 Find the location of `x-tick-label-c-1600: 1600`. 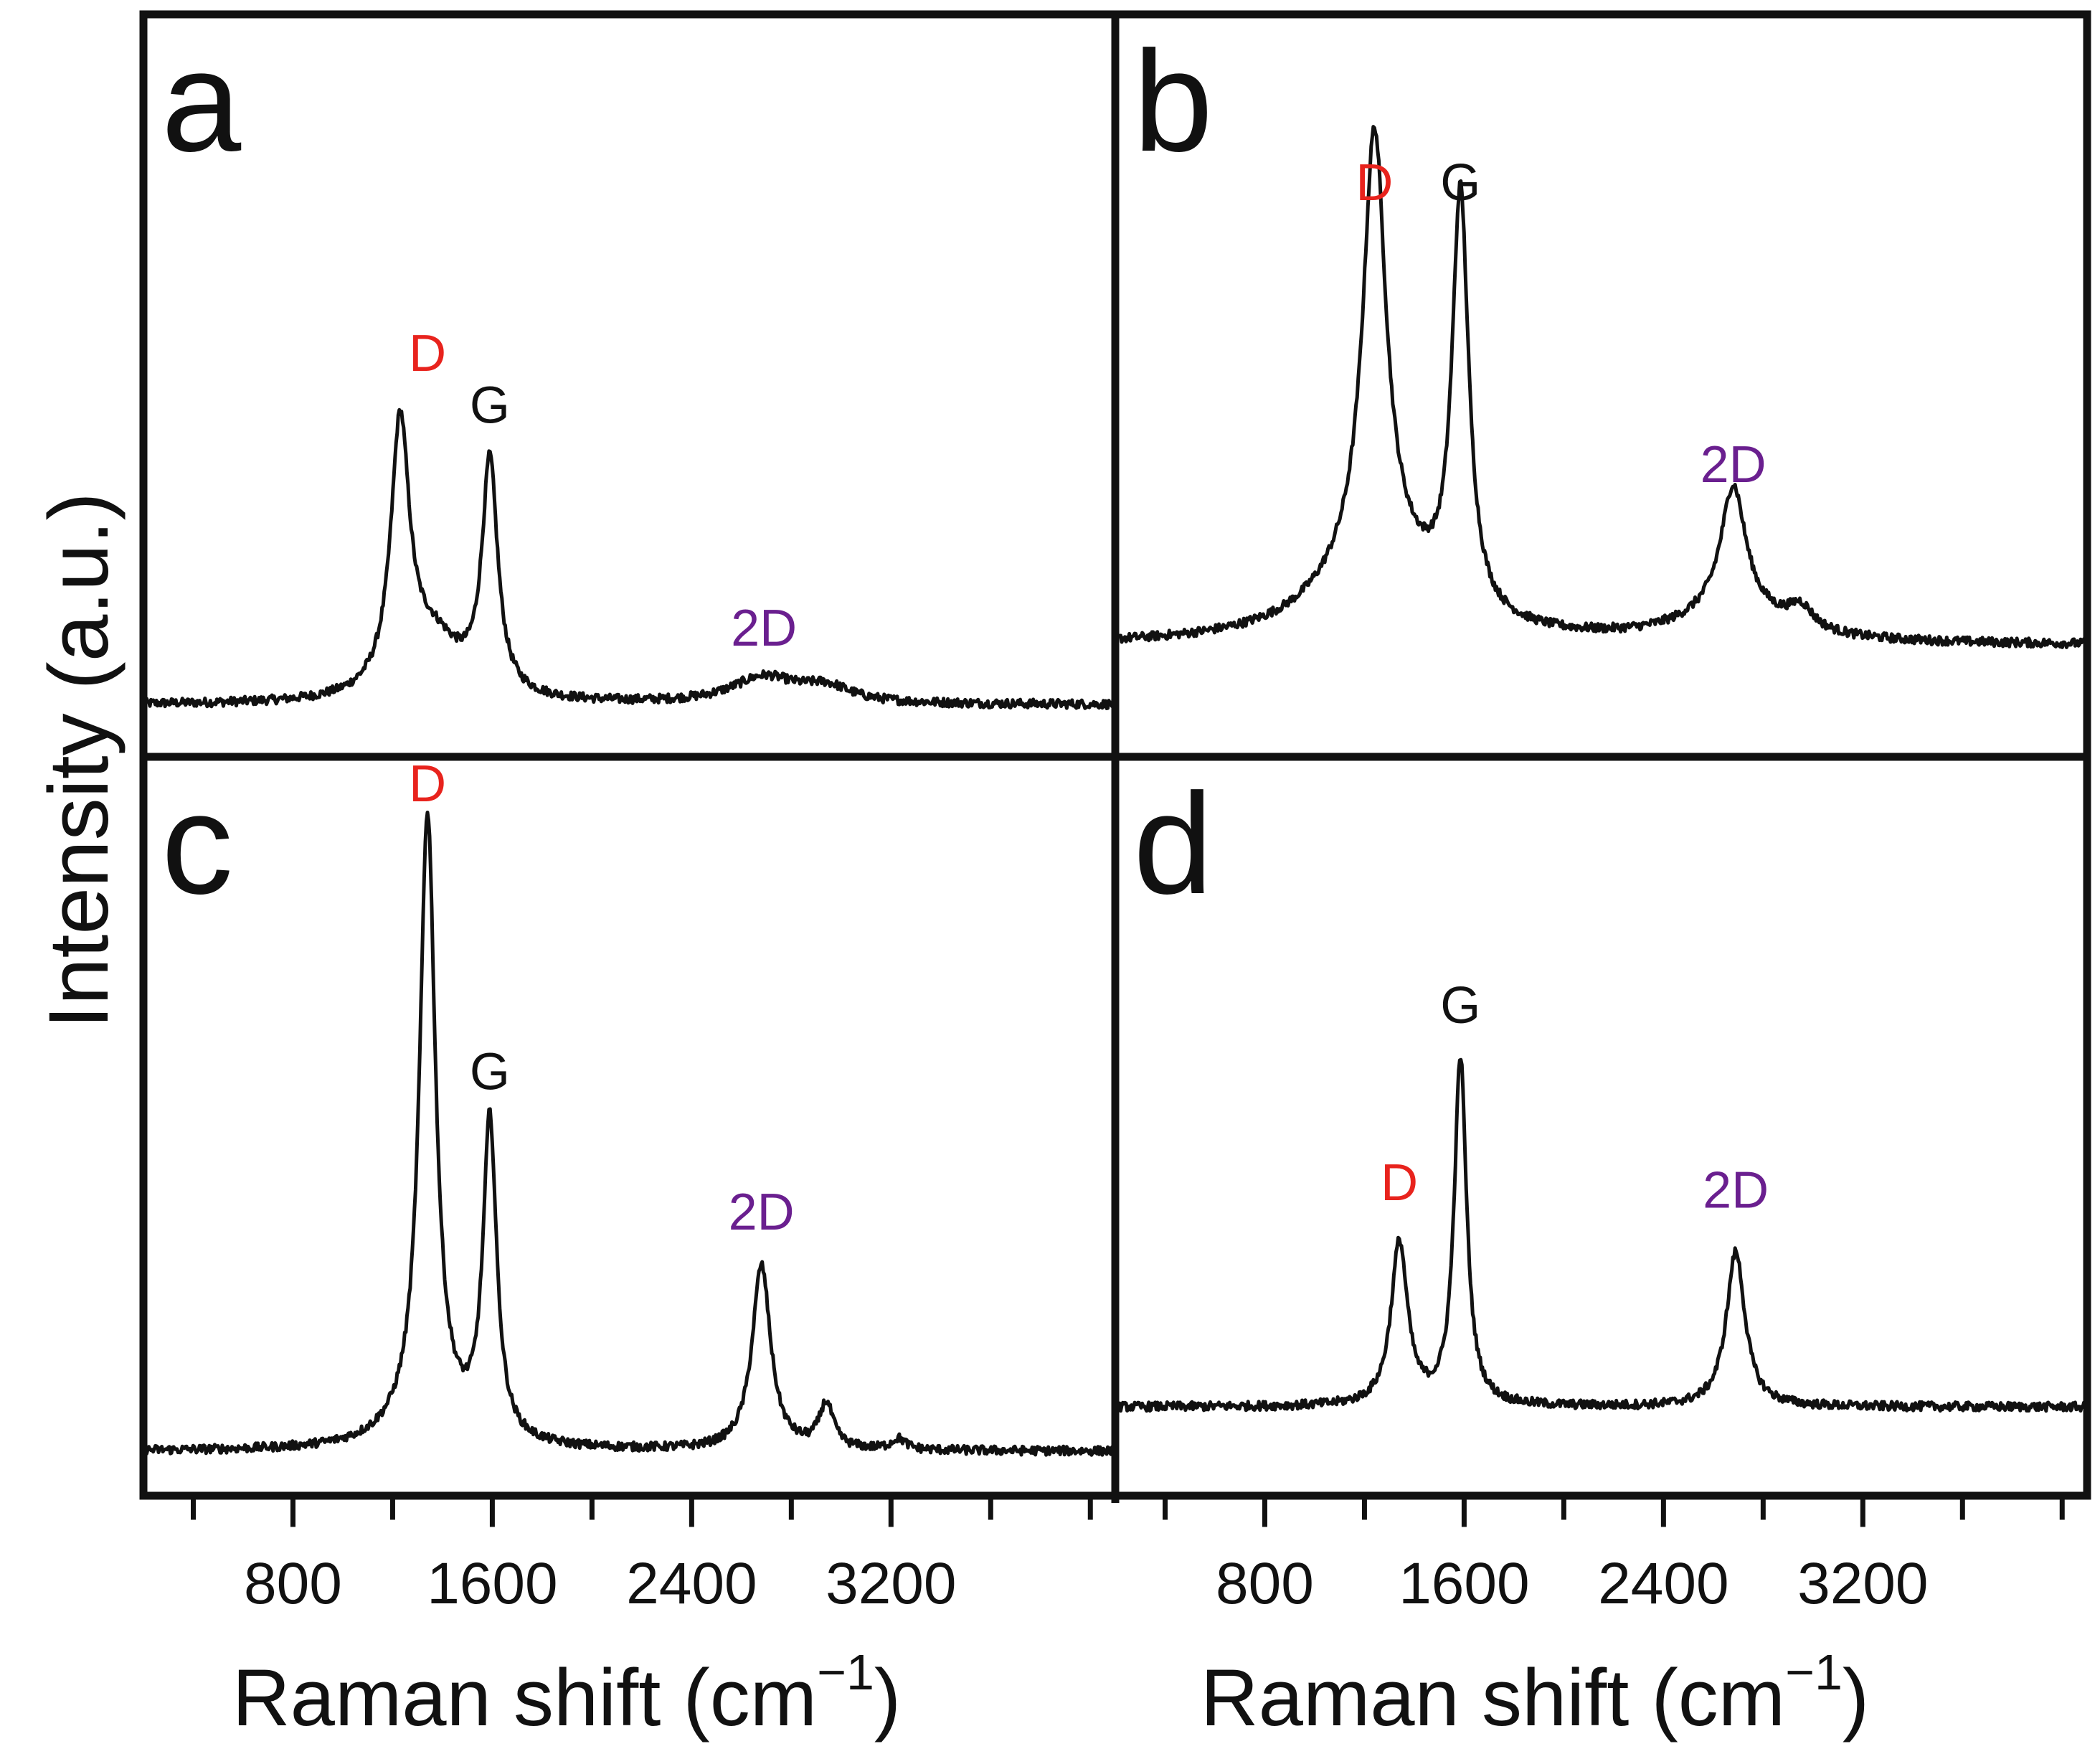

x-tick-label-c-1600: 1600 is located at coordinates (492, 1583).